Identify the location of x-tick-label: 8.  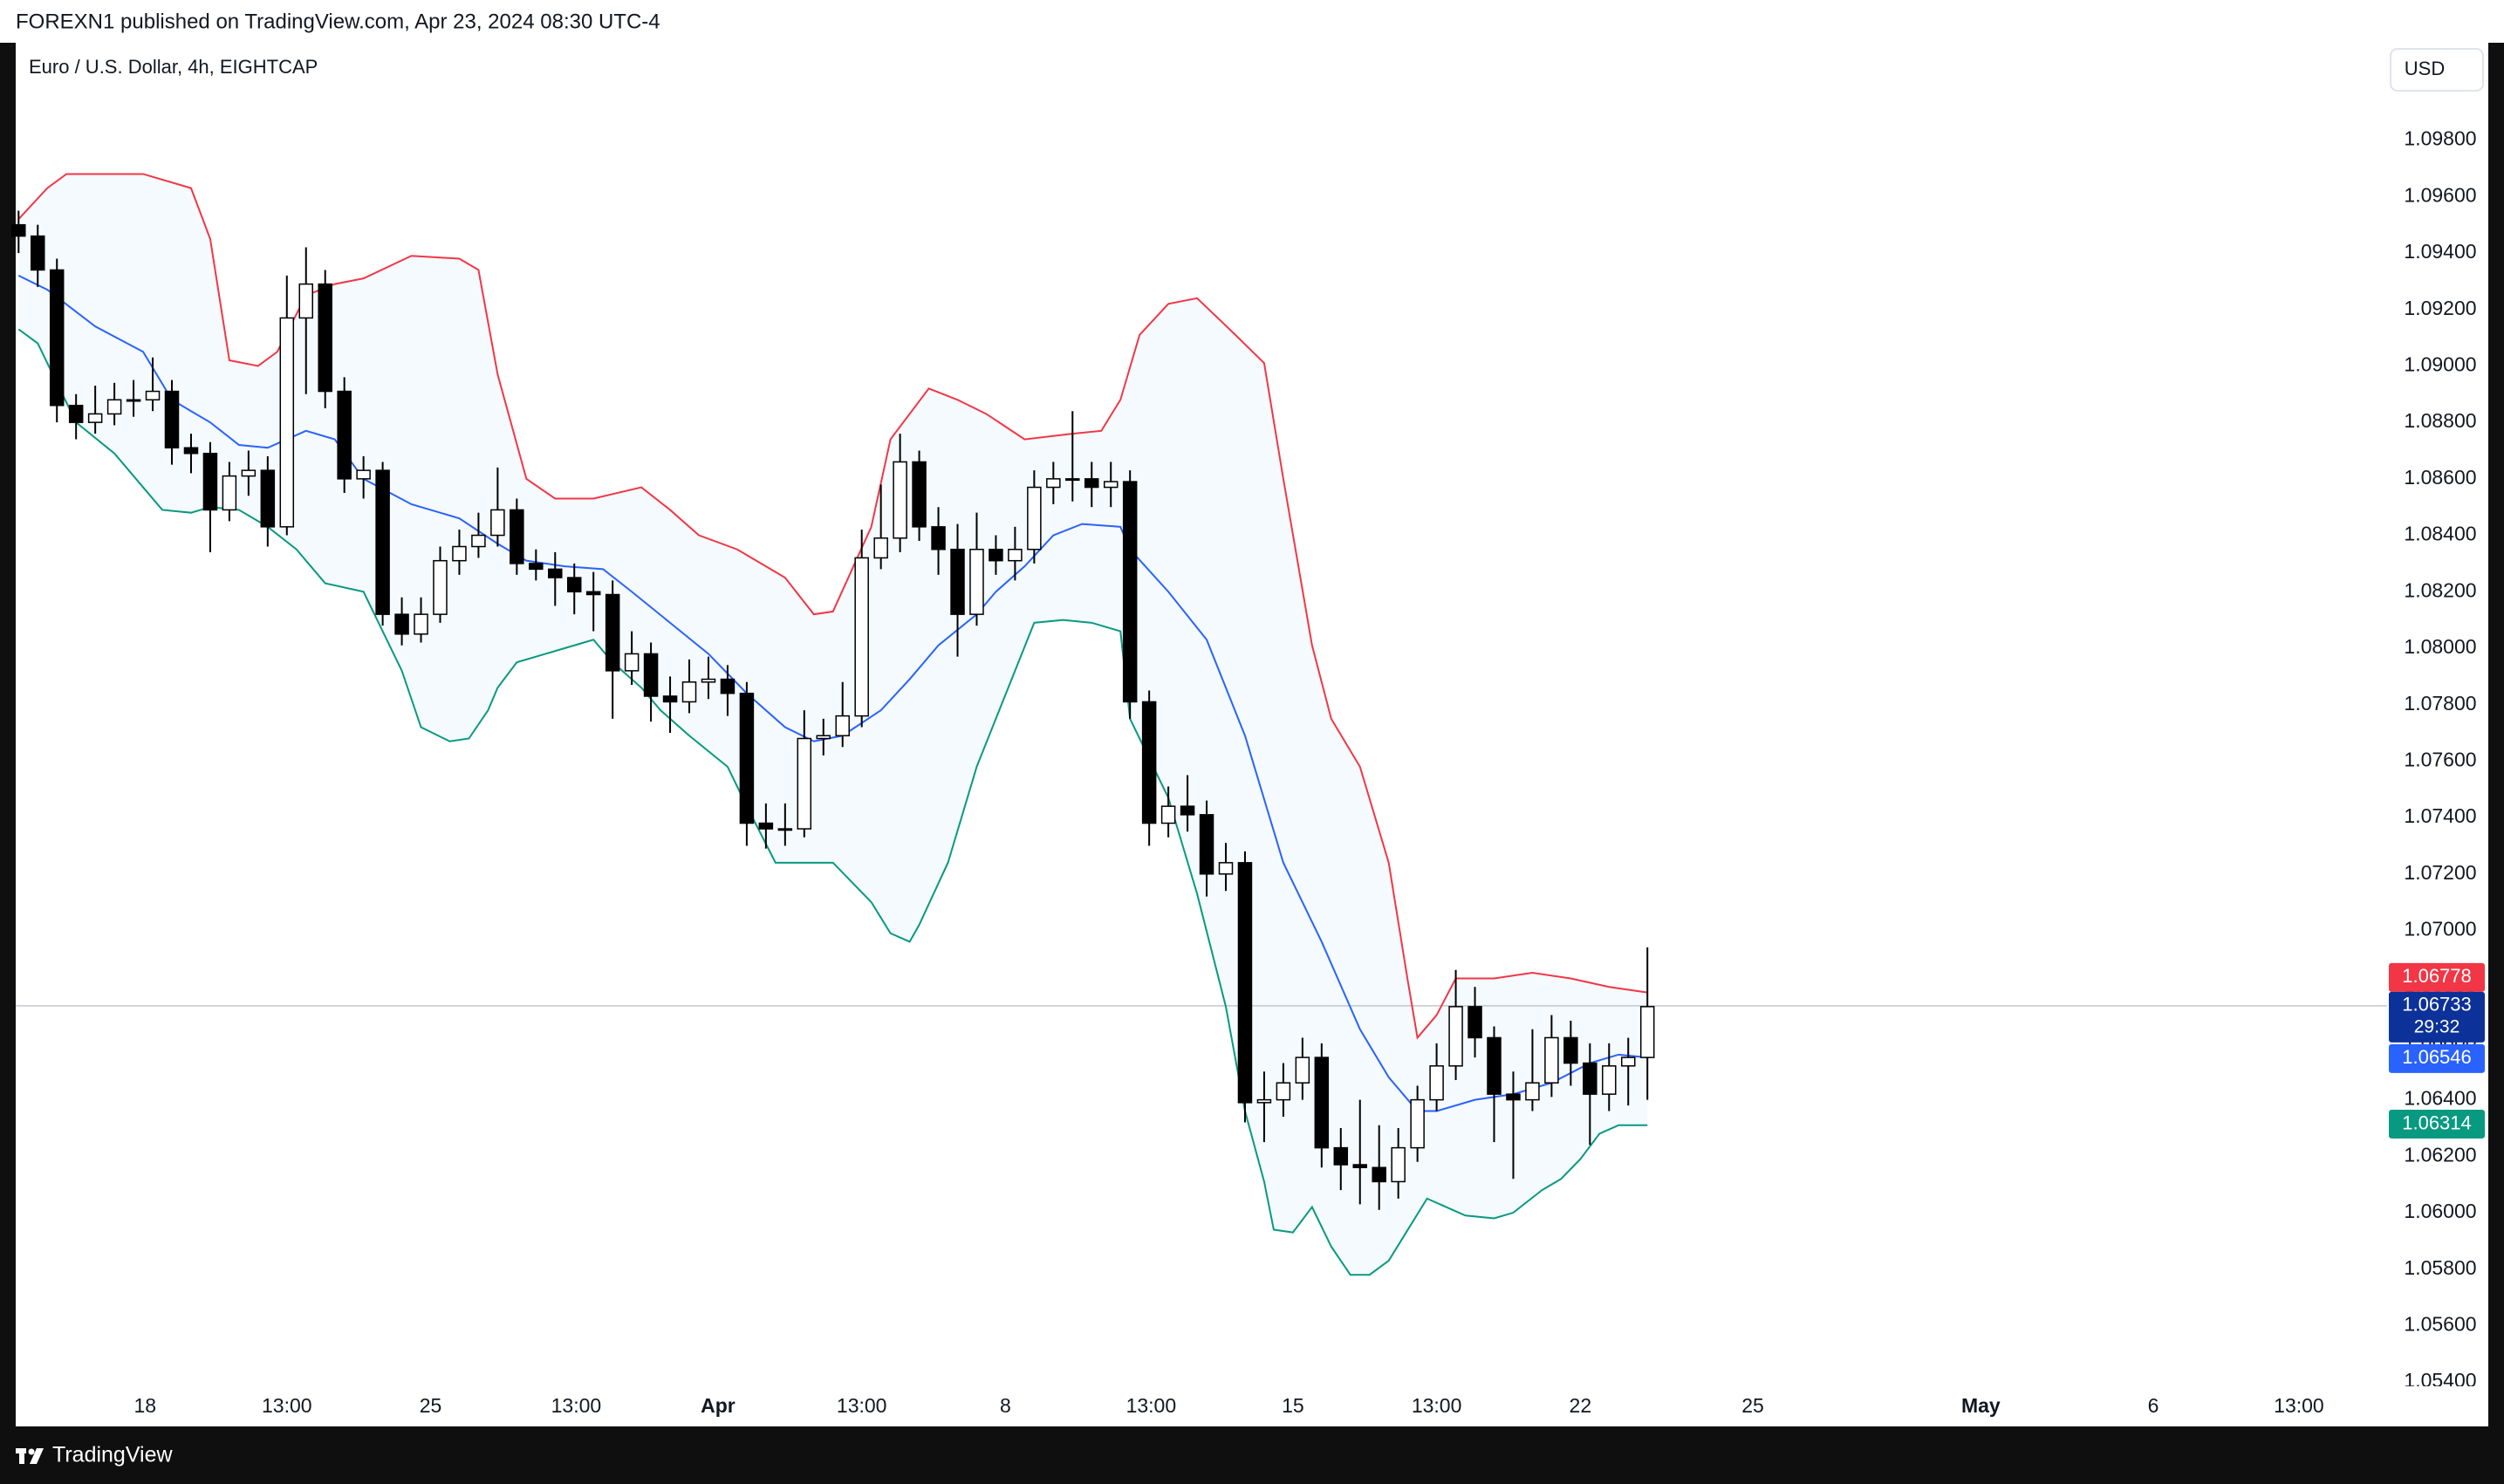
(1005, 1405).